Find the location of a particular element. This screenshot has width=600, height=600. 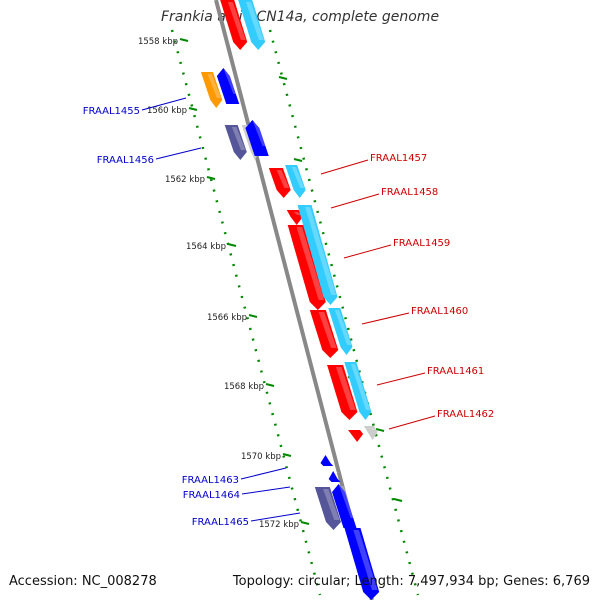

gene-feature-top-red is located at coordinates (234, 25).